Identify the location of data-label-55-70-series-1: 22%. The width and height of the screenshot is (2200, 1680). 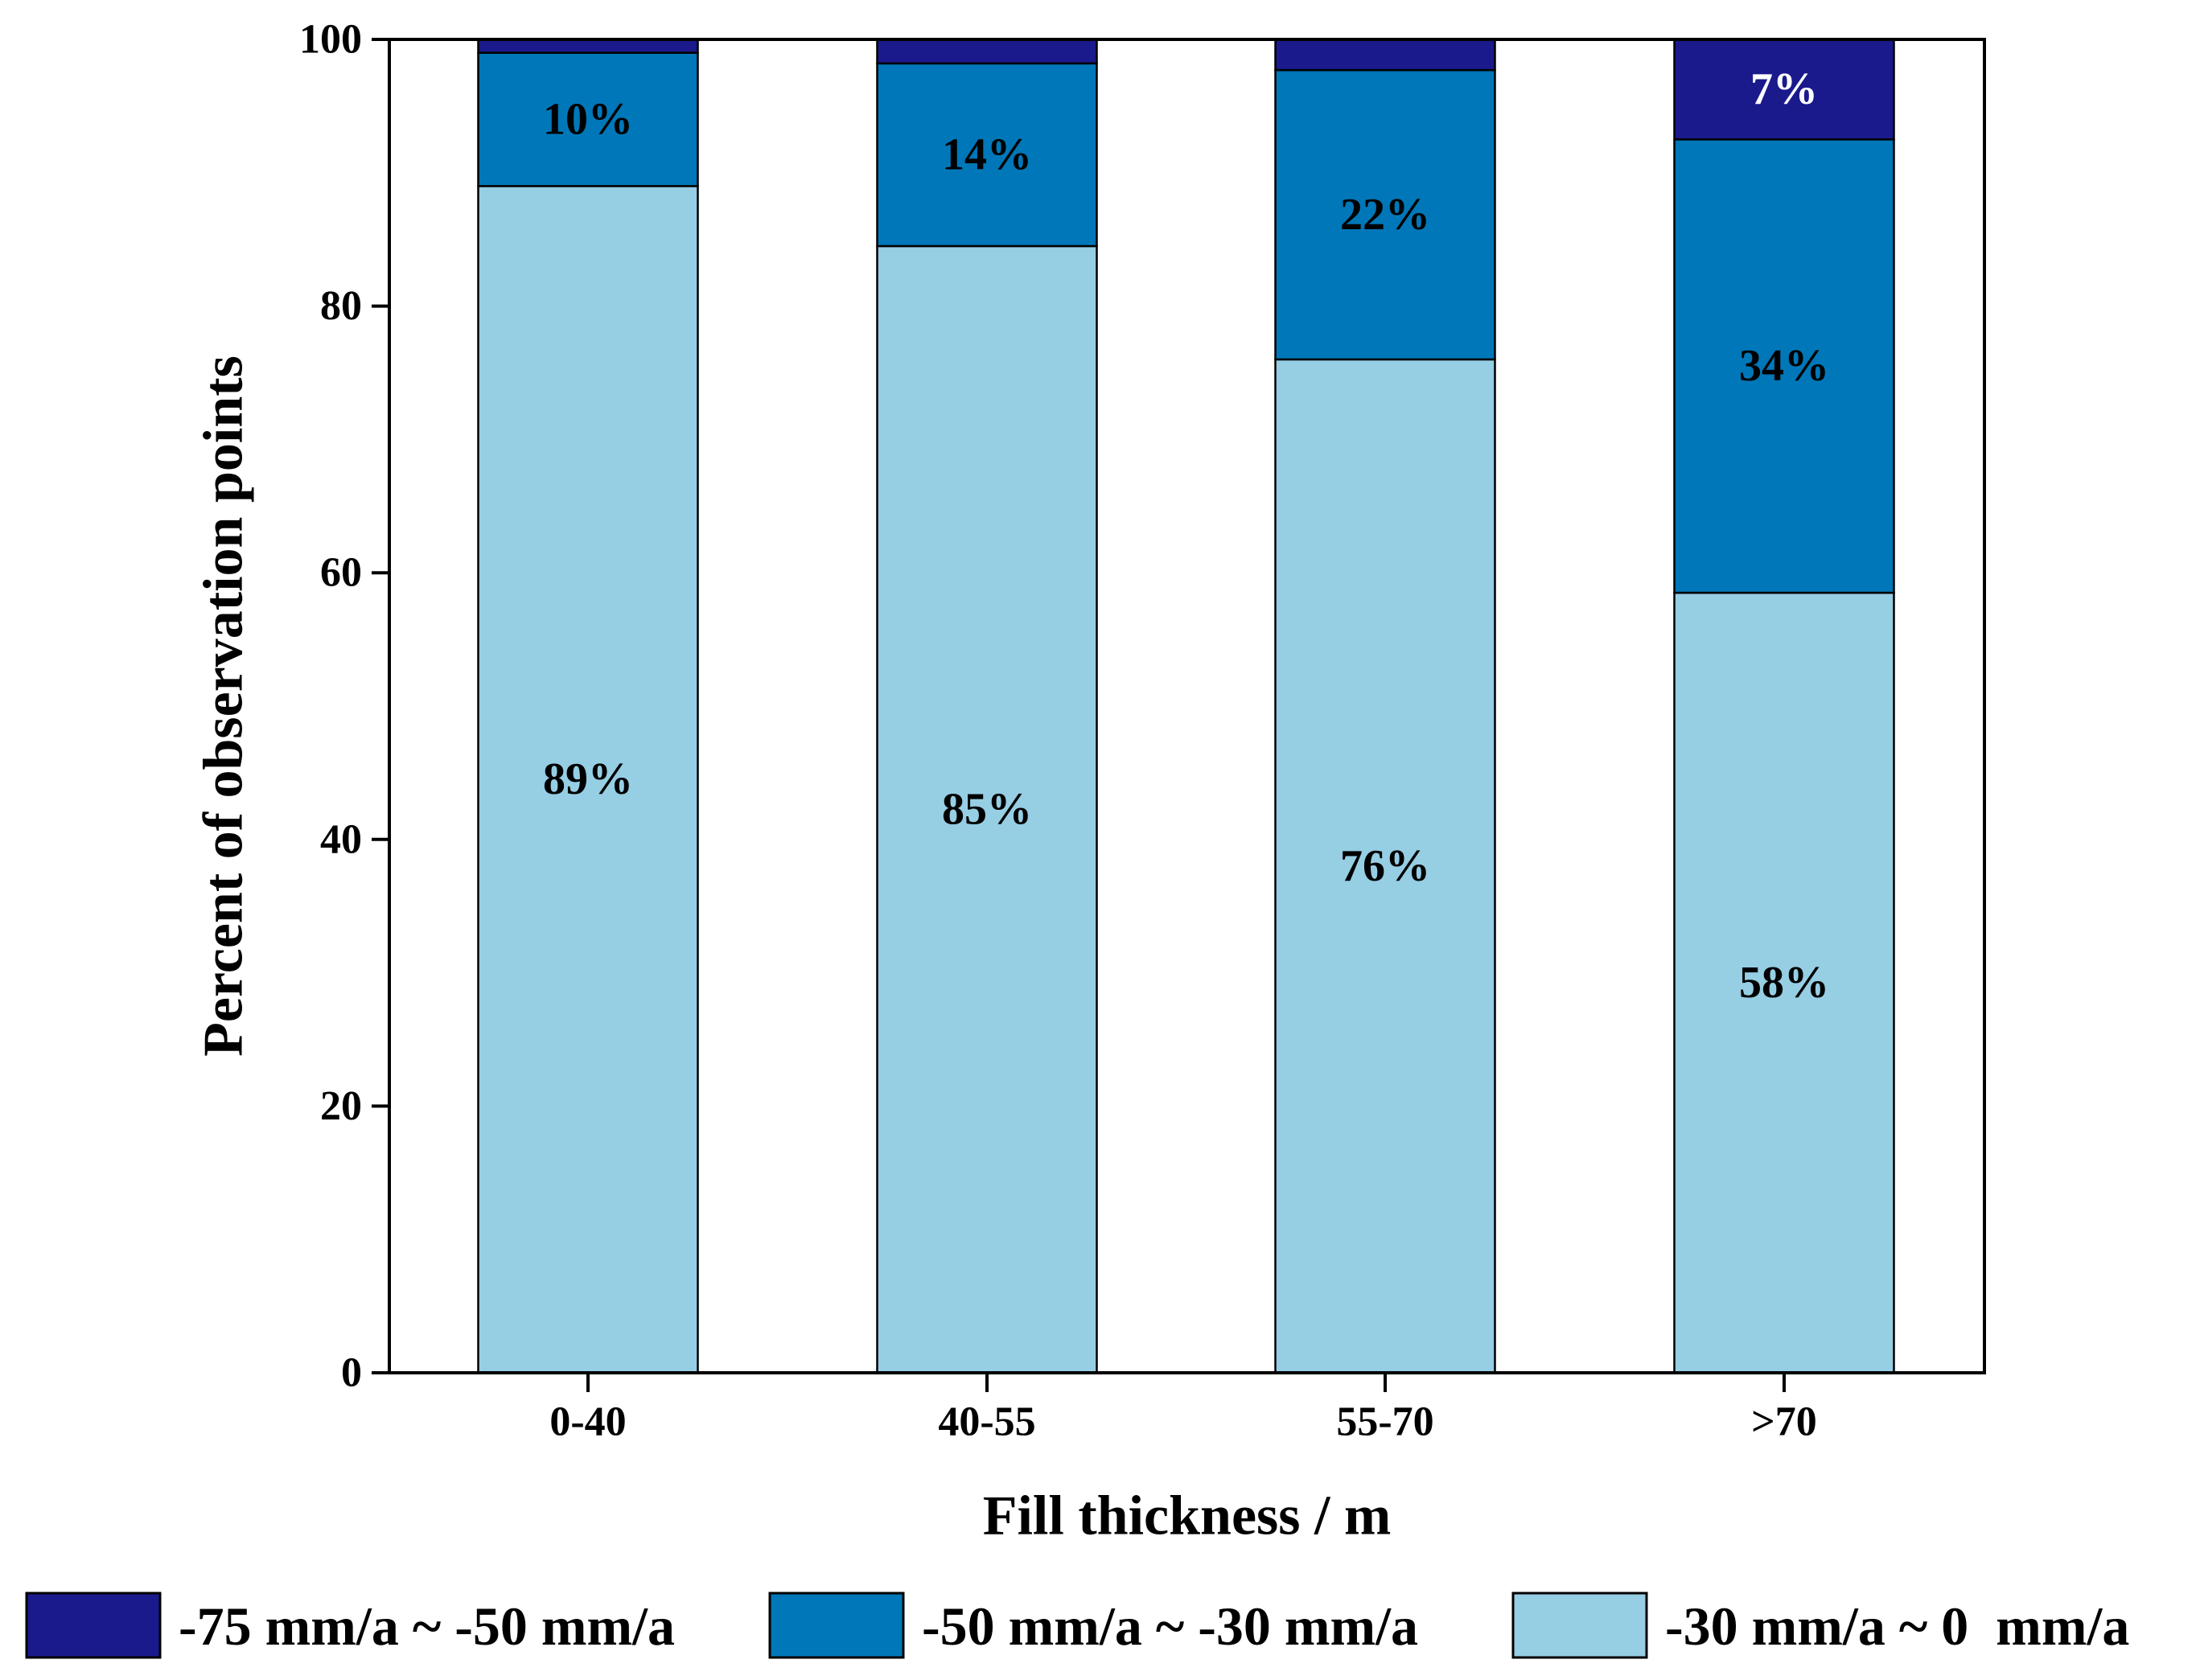
(1385, 215).